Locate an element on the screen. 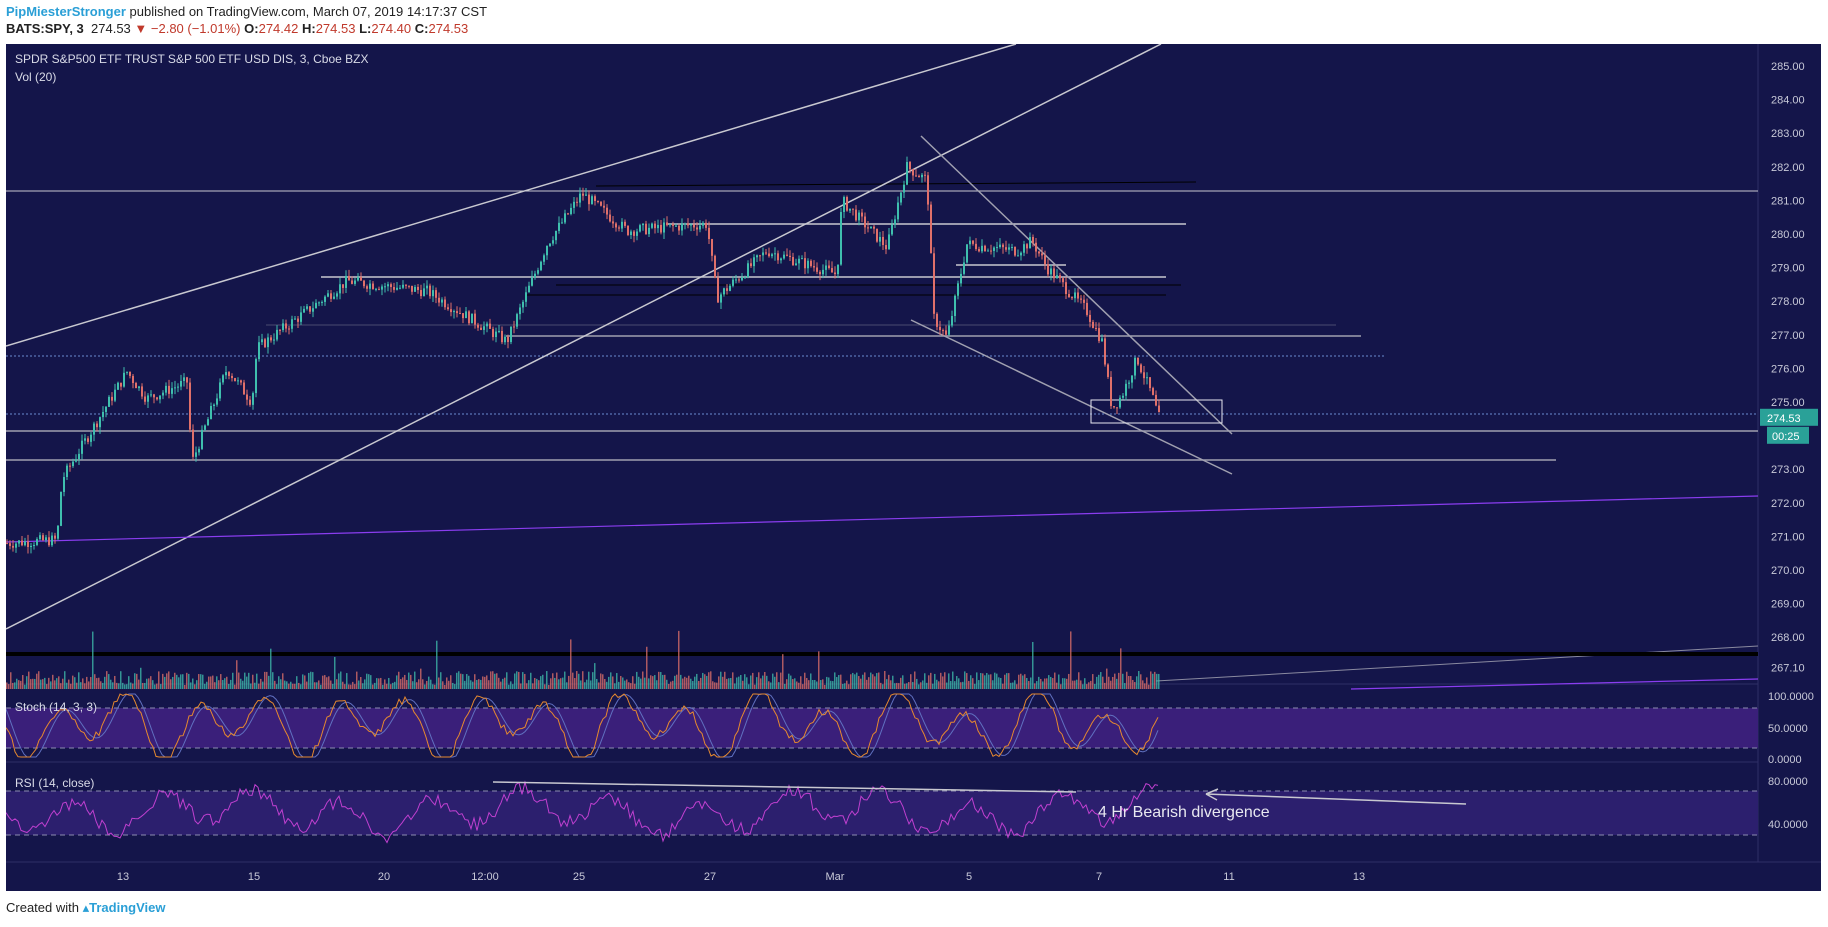 This screenshot has height=927, width=1828. stoch-tick-label: 0.0000 is located at coordinates (1785, 760).